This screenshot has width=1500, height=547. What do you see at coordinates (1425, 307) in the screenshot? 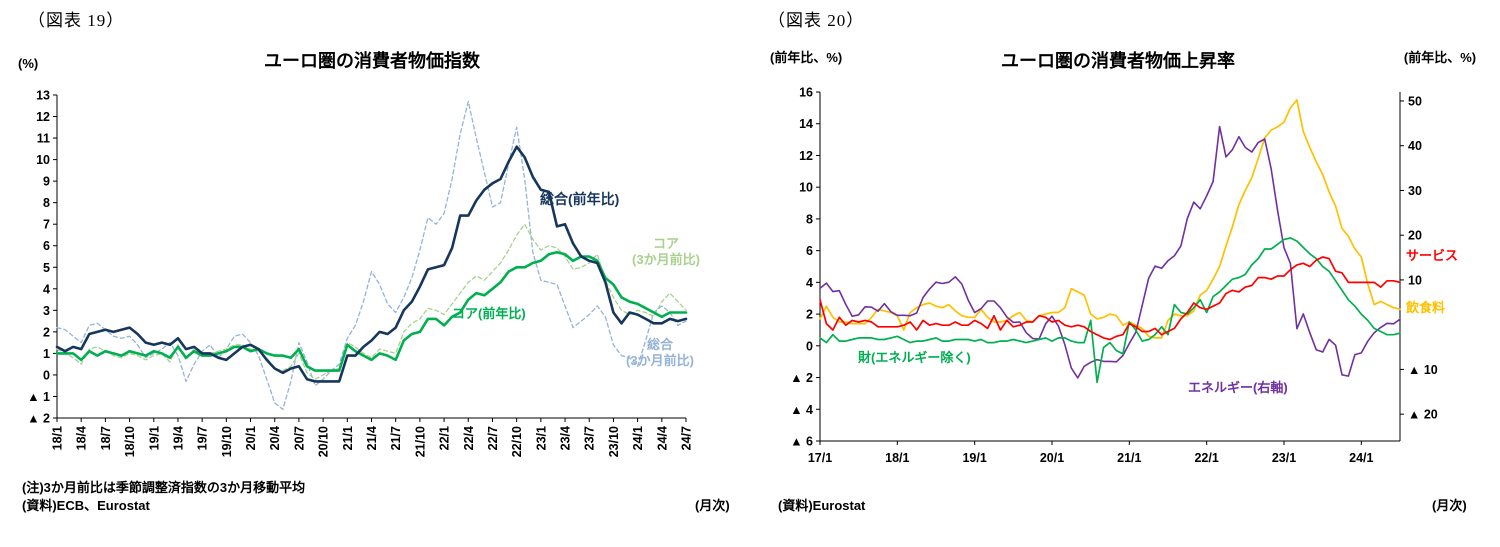
I see `series-label: 飲食料` at bounding box center [1425, 307].